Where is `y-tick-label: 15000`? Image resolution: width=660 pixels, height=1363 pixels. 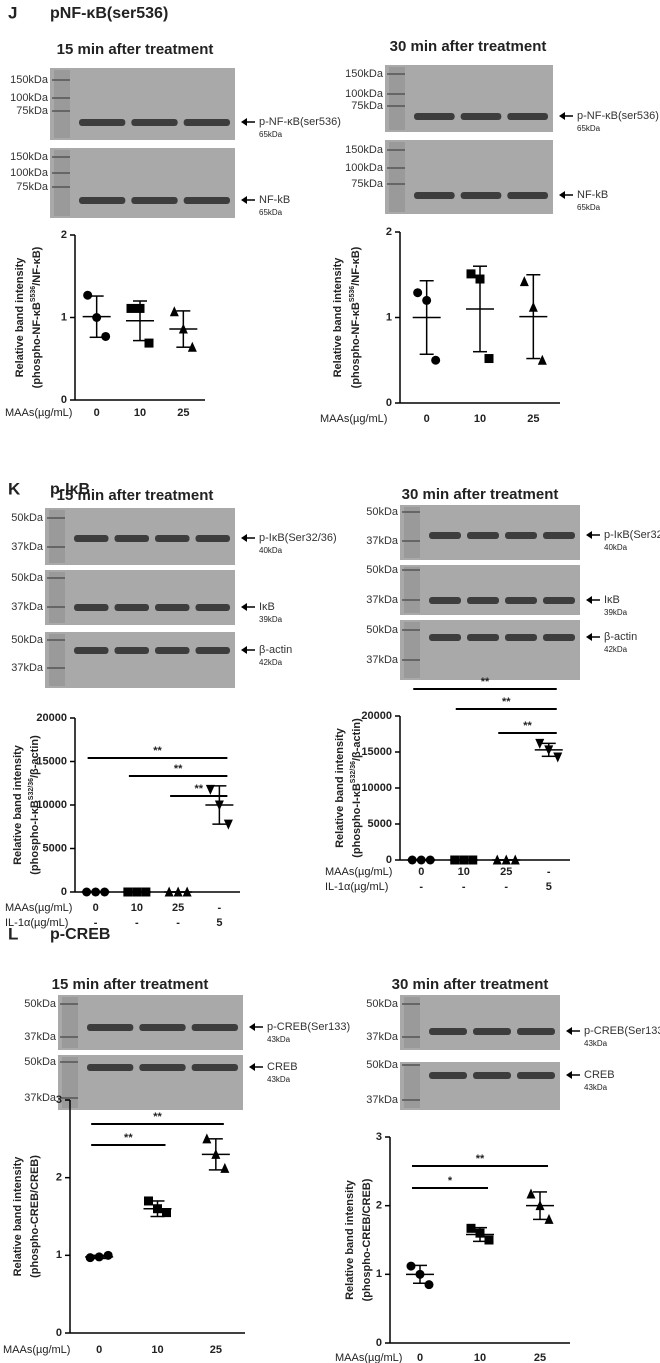 y-tick-label: 15000 is located at coordinates (376, 752).